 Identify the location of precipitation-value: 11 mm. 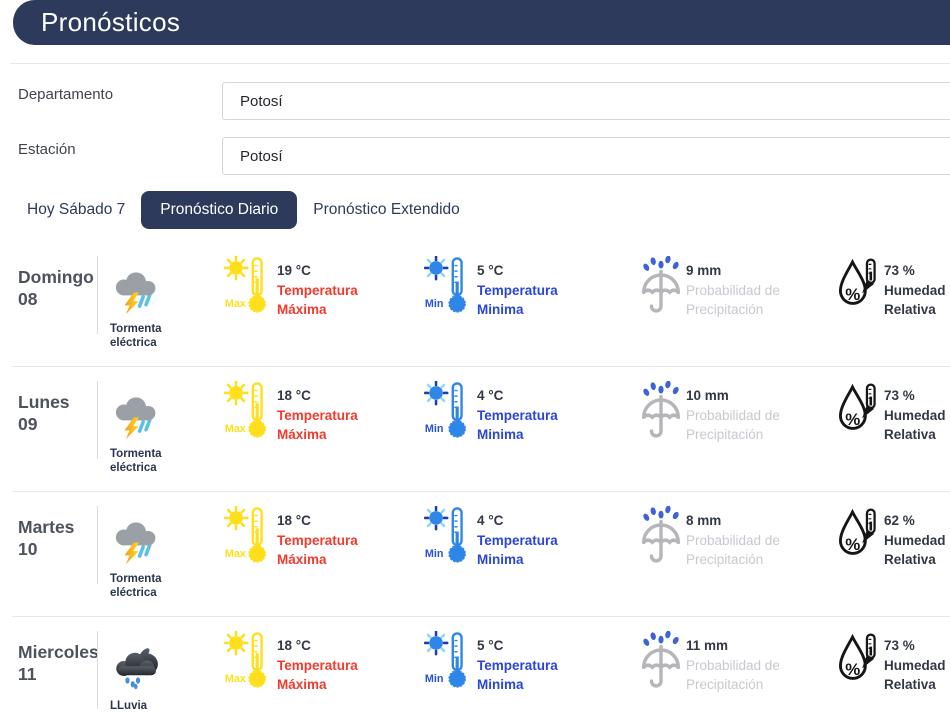
(707, 645).